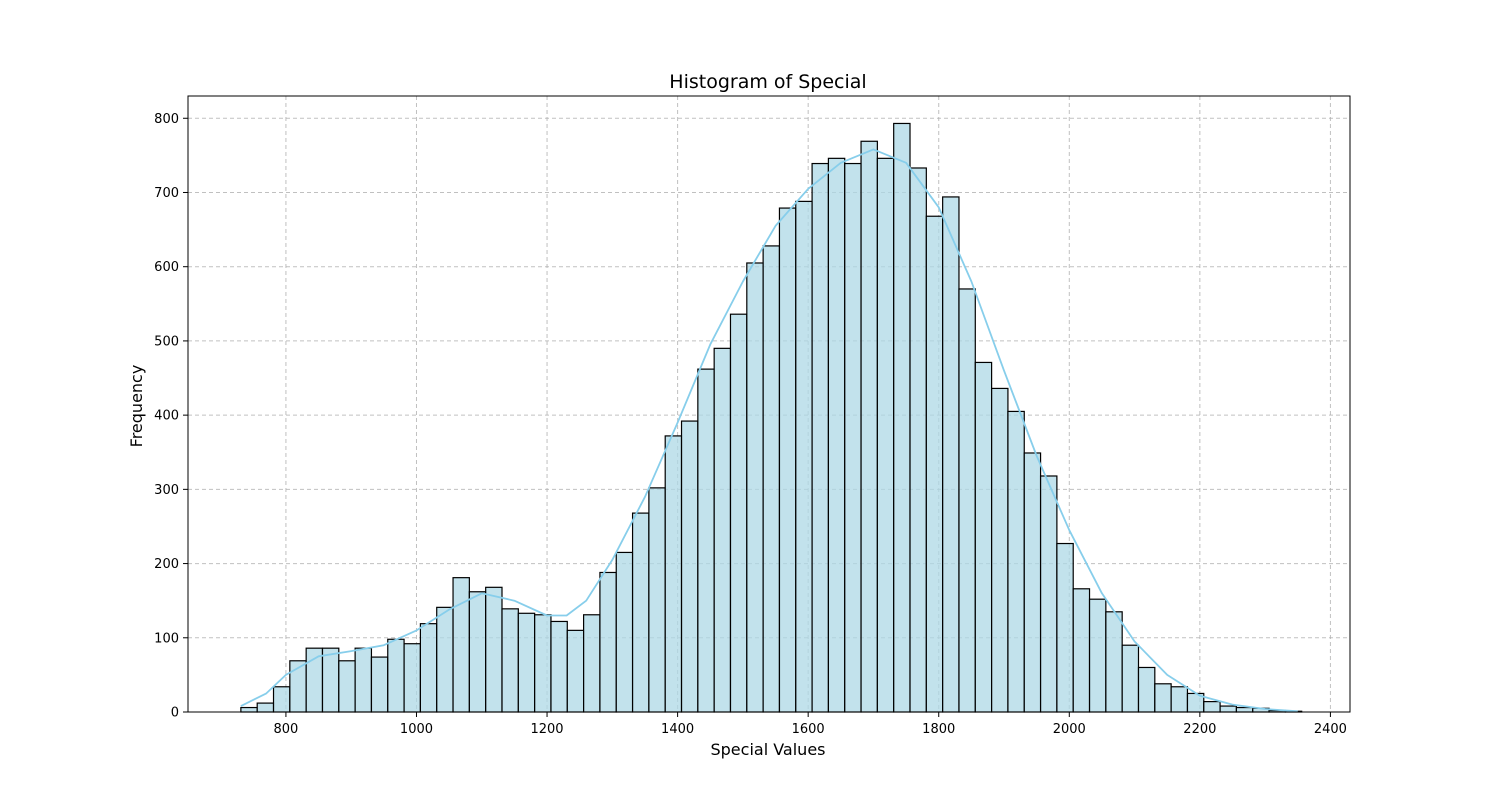  What do you see at coordinates (166, 193) in the screenshot?
I see `y-tick-label: 700` at bounding box center [166, 193].